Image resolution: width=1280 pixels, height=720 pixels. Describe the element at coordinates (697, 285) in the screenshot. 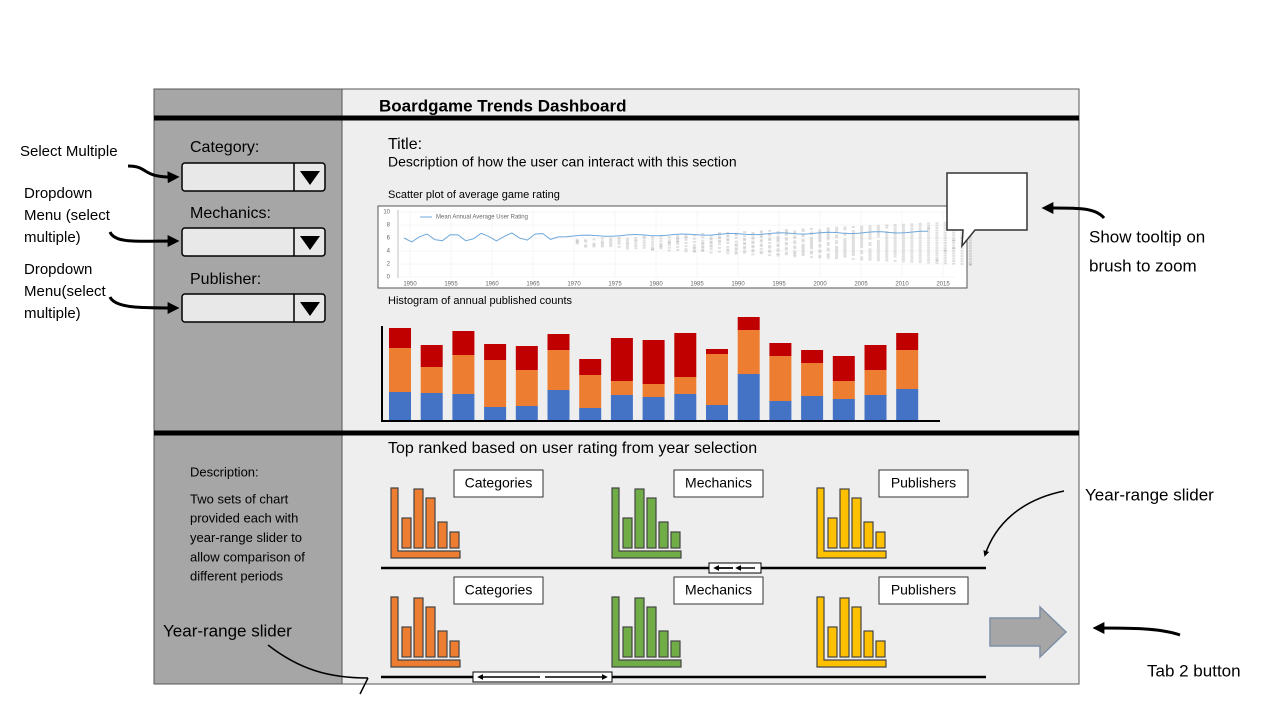

I see `x-tick-label: 1985` at that location.